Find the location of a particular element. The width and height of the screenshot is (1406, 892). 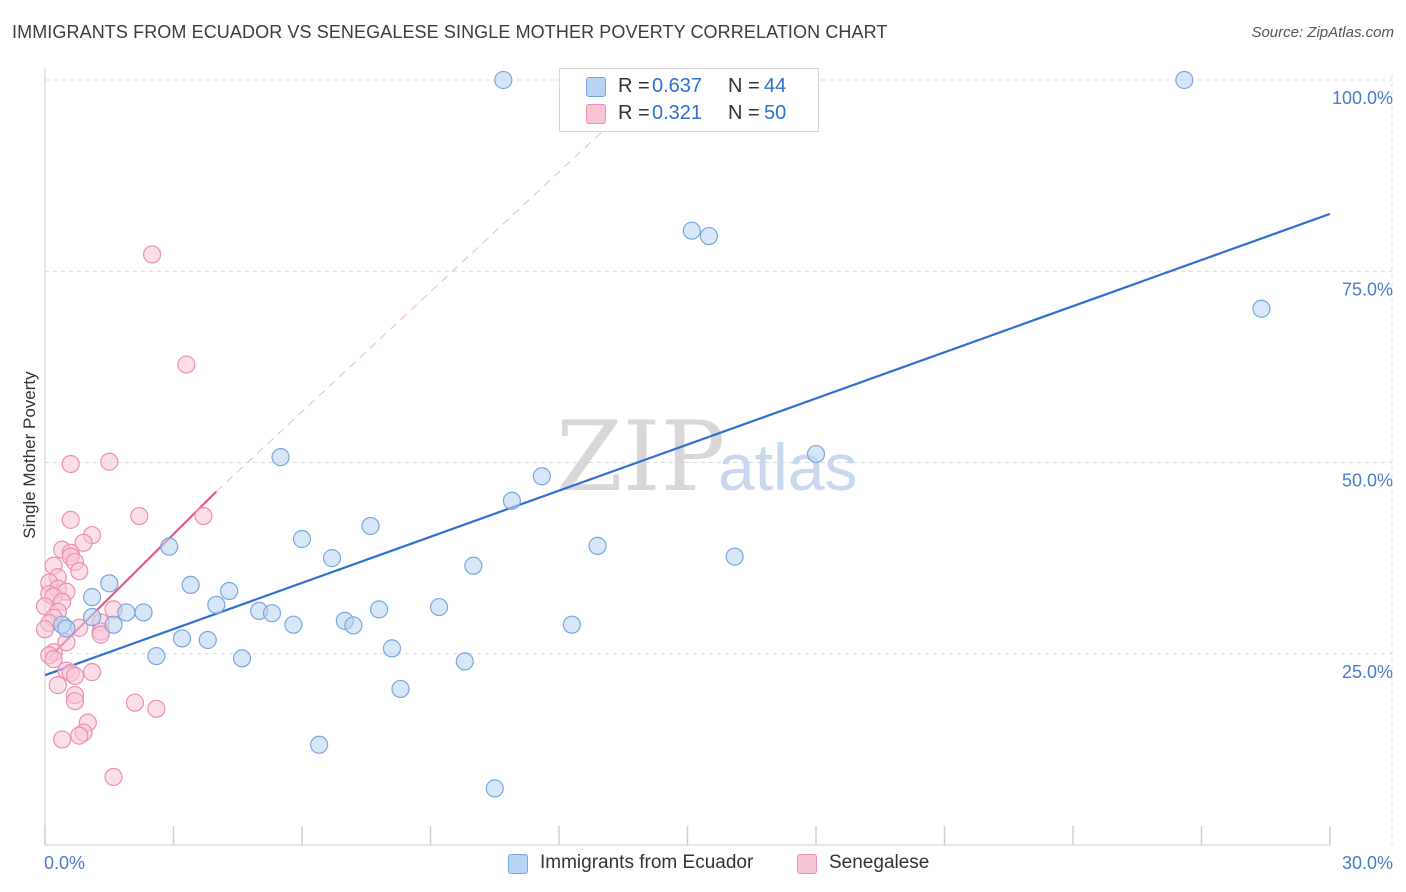

stats-legend: R = 0.637 N = 44 R = 0.321 N = 50 is located at coordinates (689, 100).